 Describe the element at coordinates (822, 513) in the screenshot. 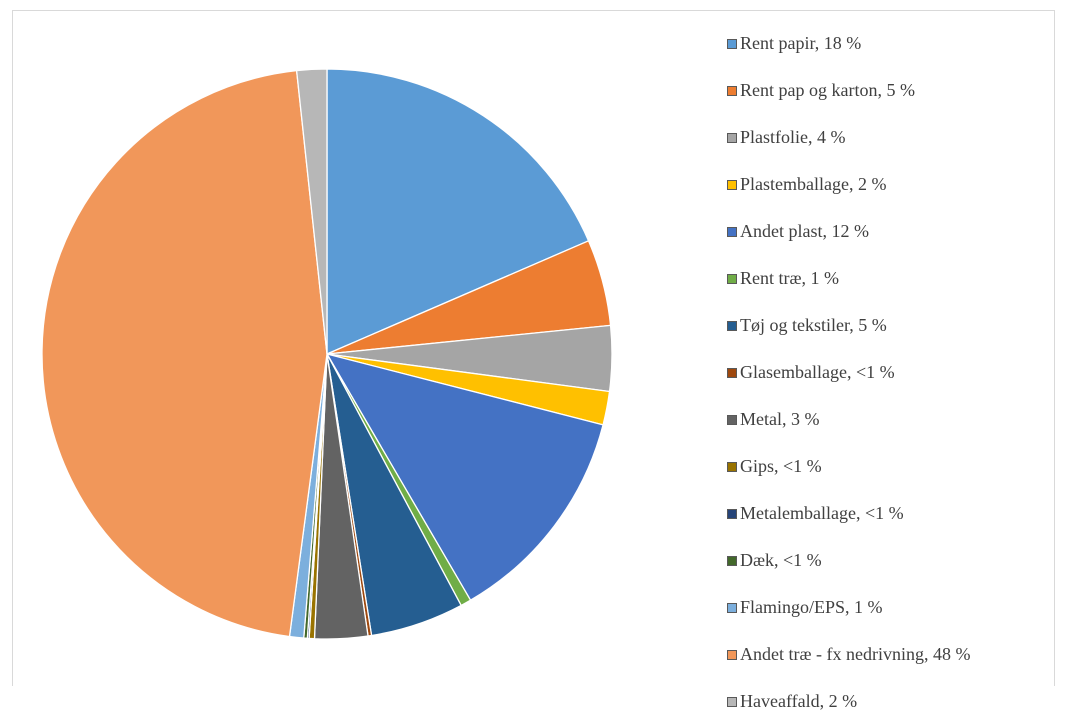

I see `legend-label-10: Metalemballage, <1 %` at that location.